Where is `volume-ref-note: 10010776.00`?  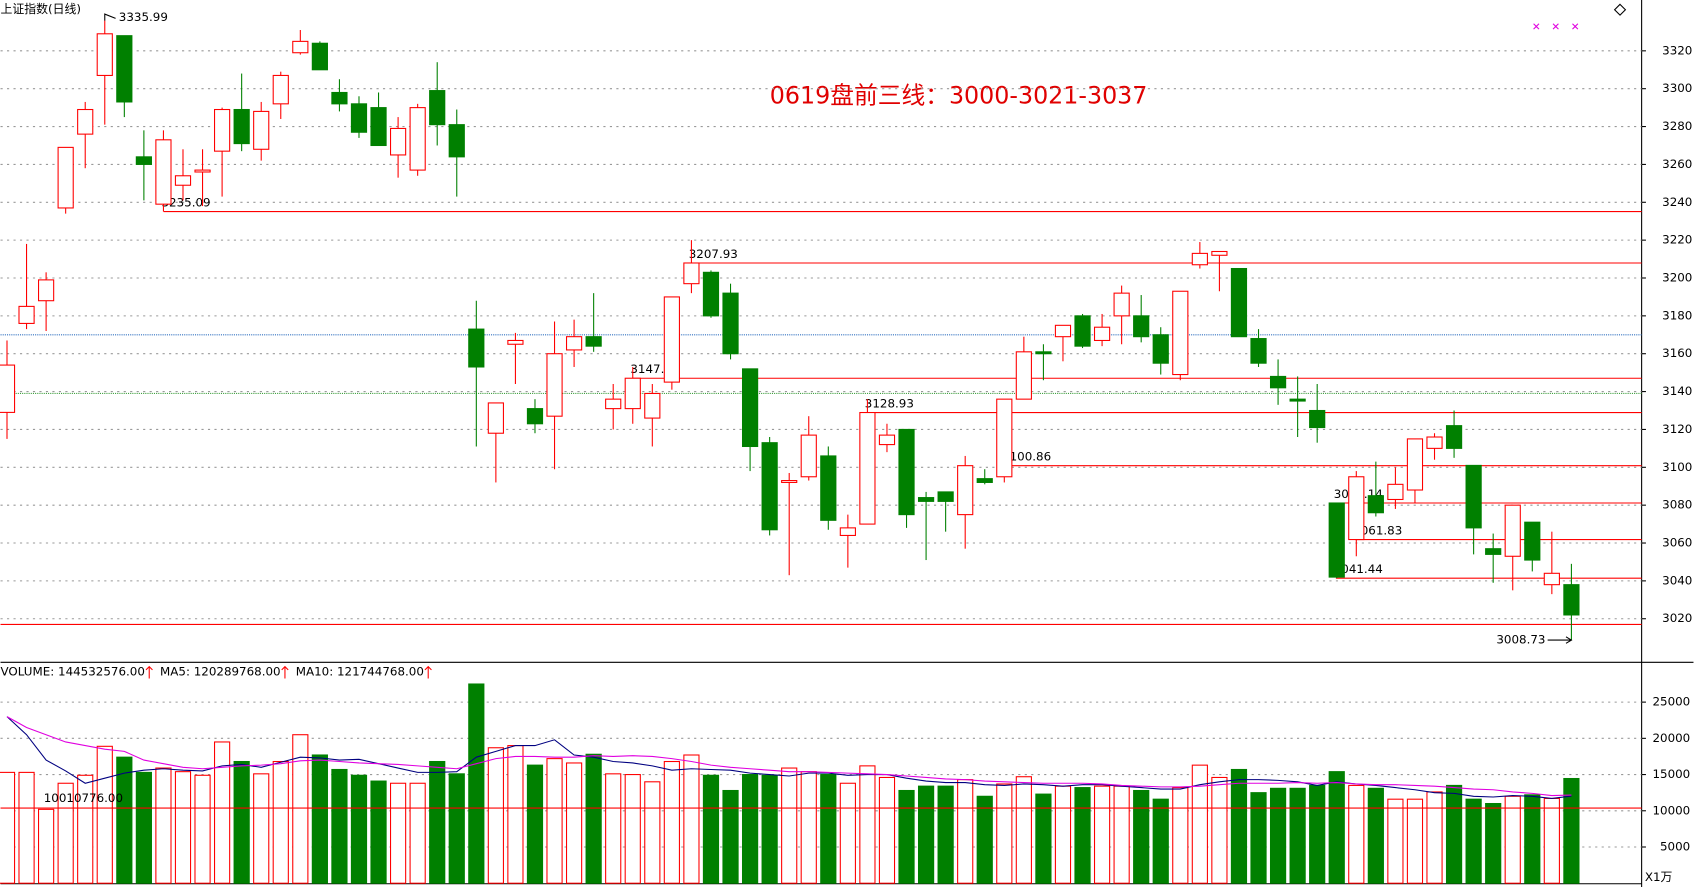 volume-ref-note: 10010776.00 is located at coordinates (83, 798).